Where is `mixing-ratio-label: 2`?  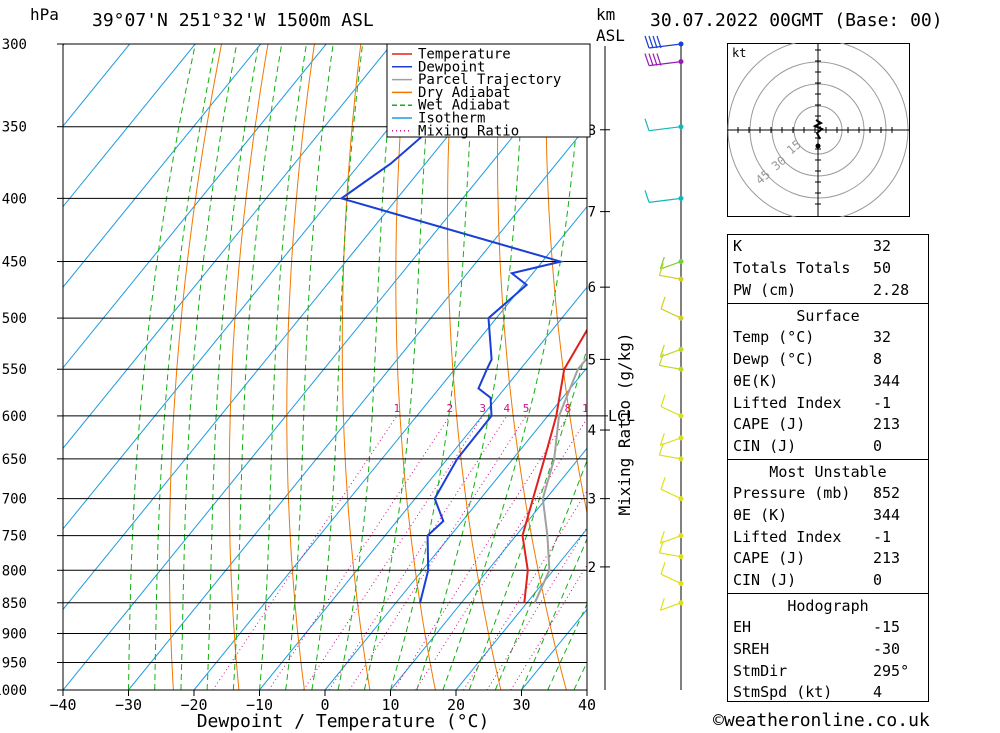 mixing-ratio-label: 2 is located at coordinates (450, 408).